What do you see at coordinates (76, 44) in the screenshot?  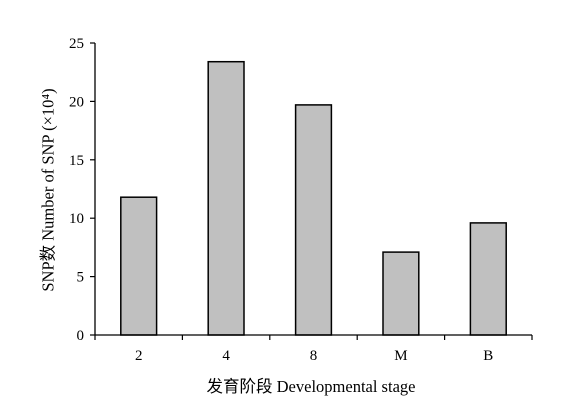 I see `y-tick-label: 25` at bounding box center [76, 44].